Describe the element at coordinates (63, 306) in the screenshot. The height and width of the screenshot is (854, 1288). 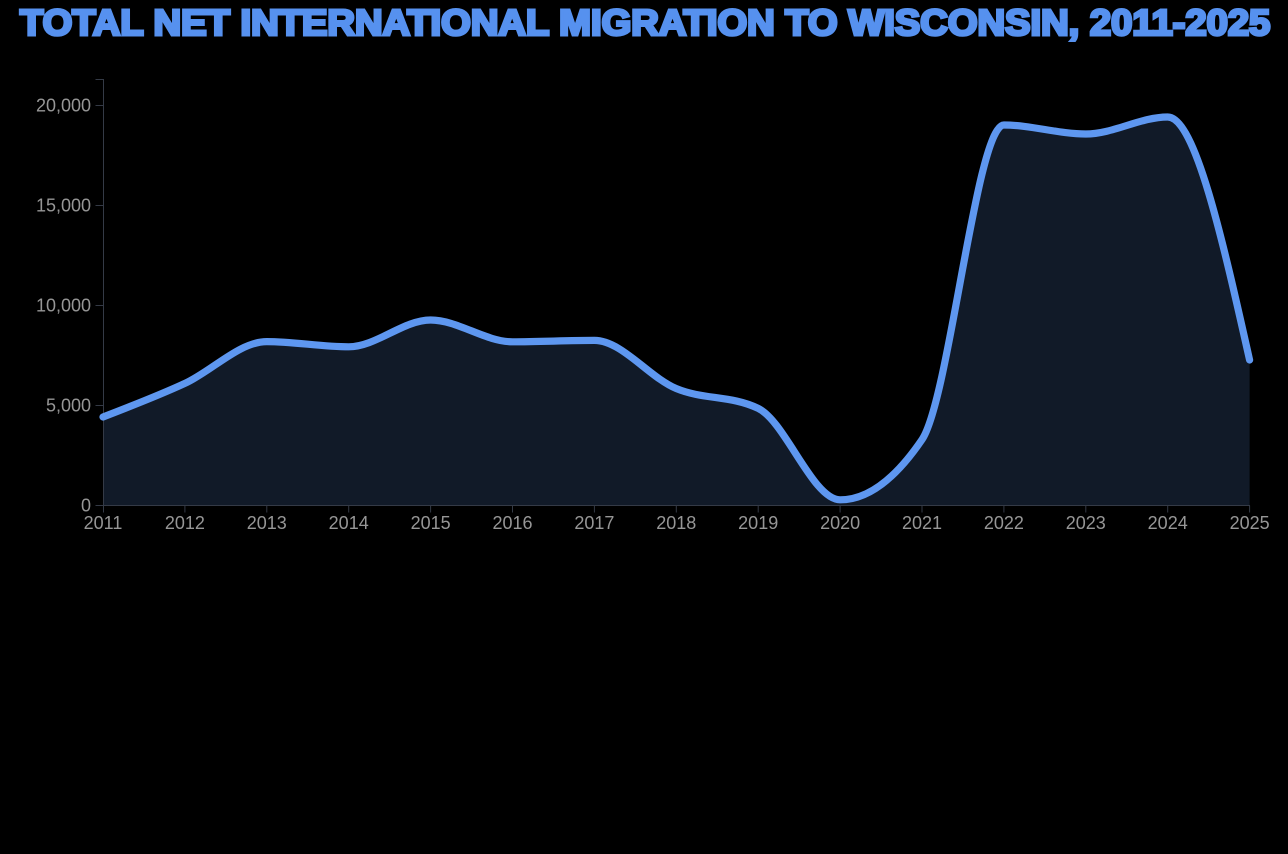
I see `svg-text: 10,000` at that location.